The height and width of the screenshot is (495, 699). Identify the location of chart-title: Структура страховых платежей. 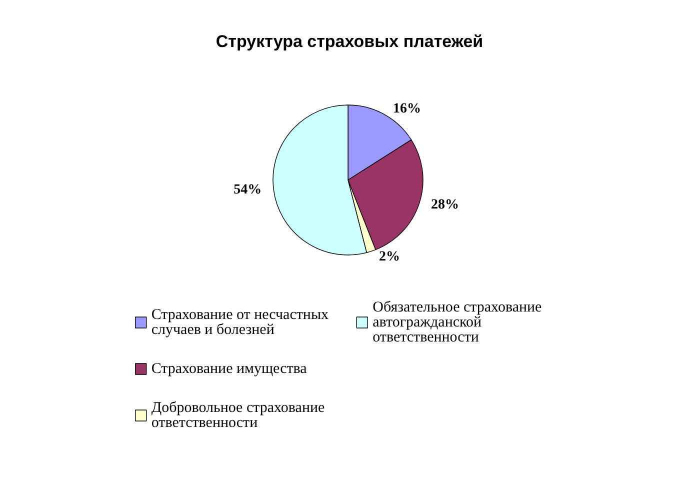
(350, 41).